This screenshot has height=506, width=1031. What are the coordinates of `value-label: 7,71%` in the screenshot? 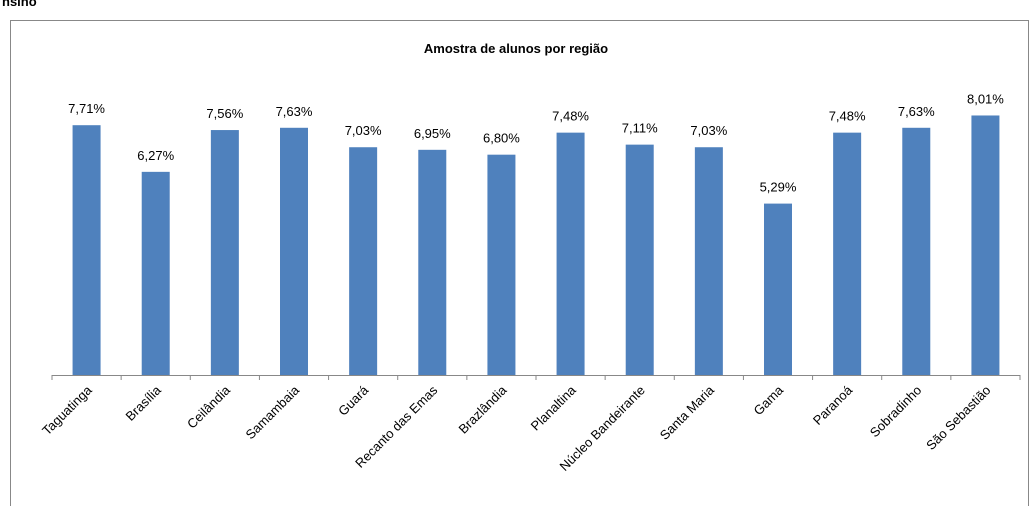 It's located at (86, 108).